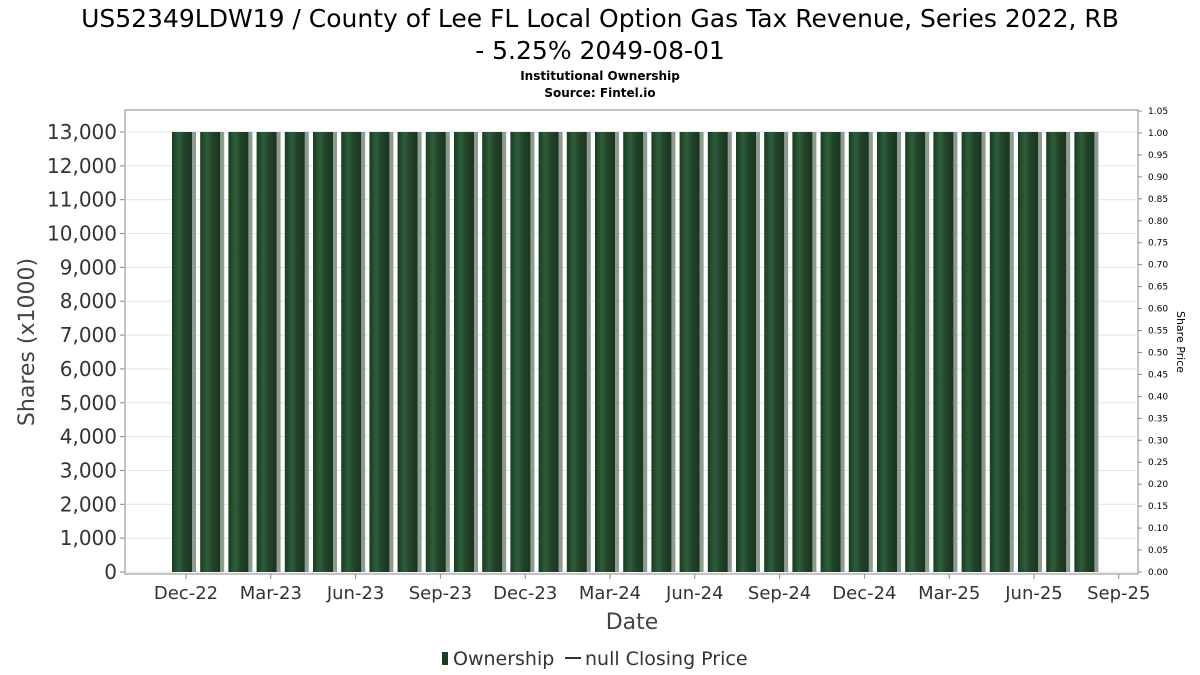 This screenshot has height=675, width=1200. Describe the element at coordinates (1158, 485) in the screenshot. I see `y2-tick-label: 0.20` at that location.